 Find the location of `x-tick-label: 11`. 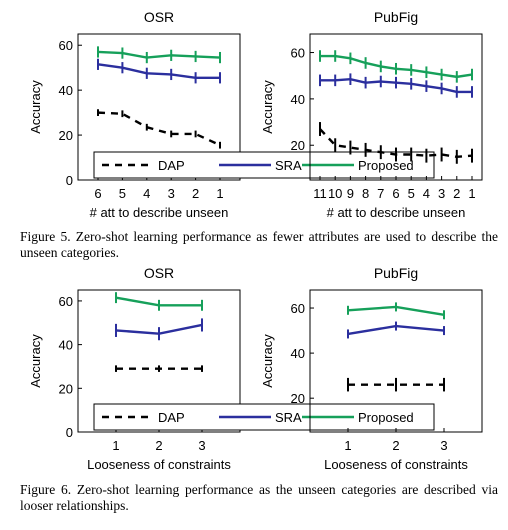

x-tick-label: 11 is located at coordinates (320, 193).